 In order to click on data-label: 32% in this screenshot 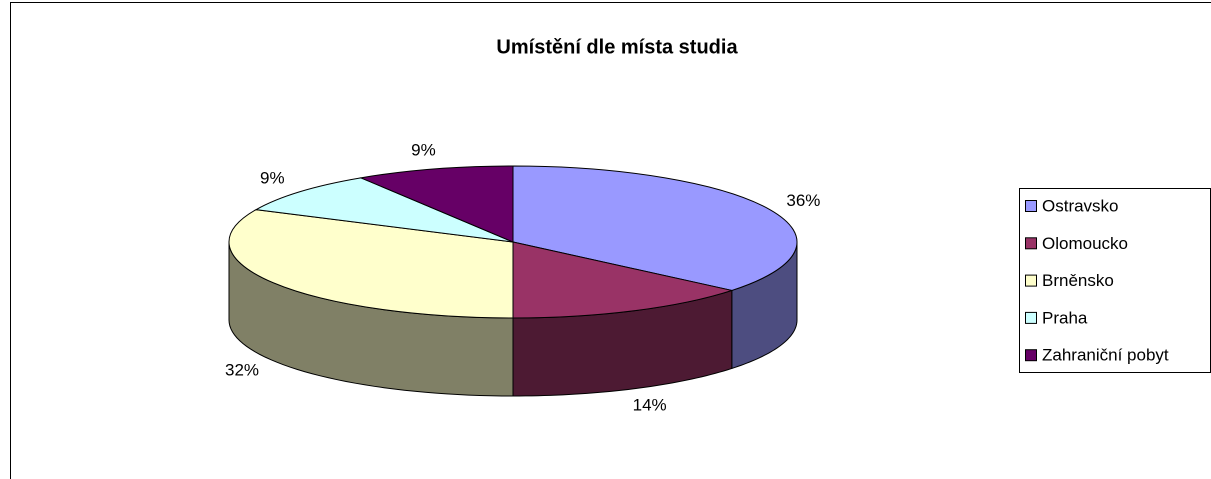, I will do `click(242, 369)`.